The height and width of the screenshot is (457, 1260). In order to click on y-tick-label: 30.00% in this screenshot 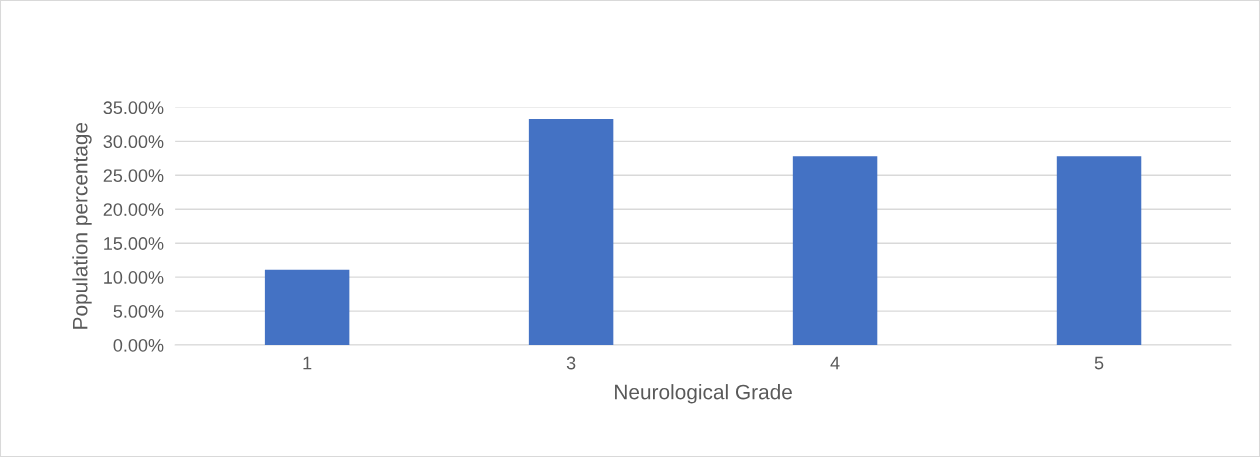, I will do `click(133, 142)`.